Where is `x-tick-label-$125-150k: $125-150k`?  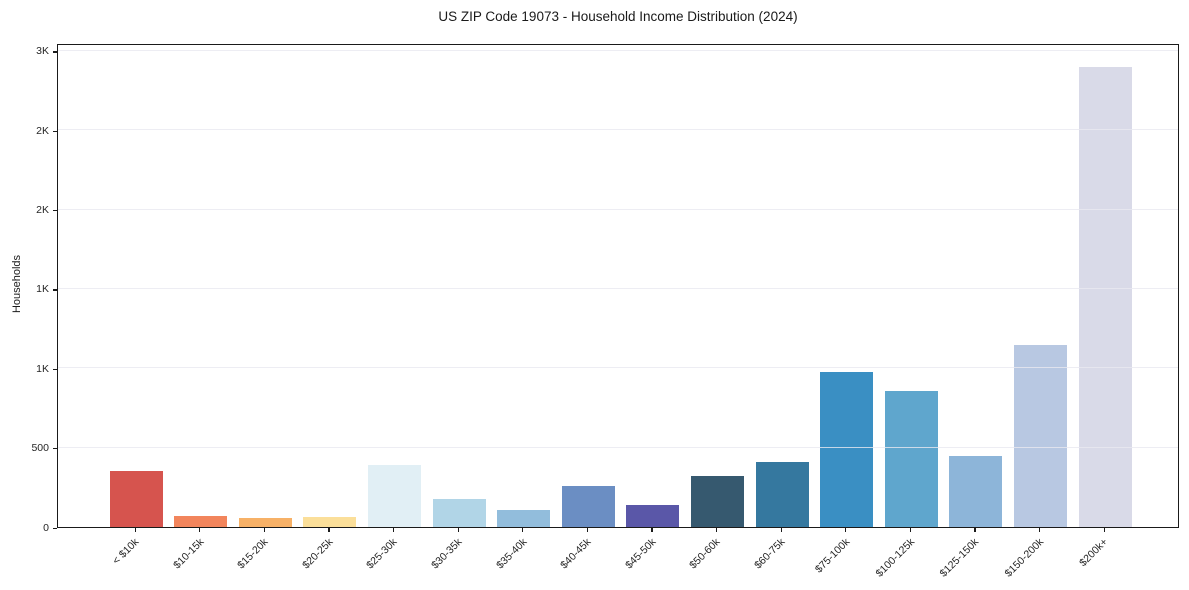 x-tick-label-$125-150k: $125-150k is located at coordinates (959, 558).